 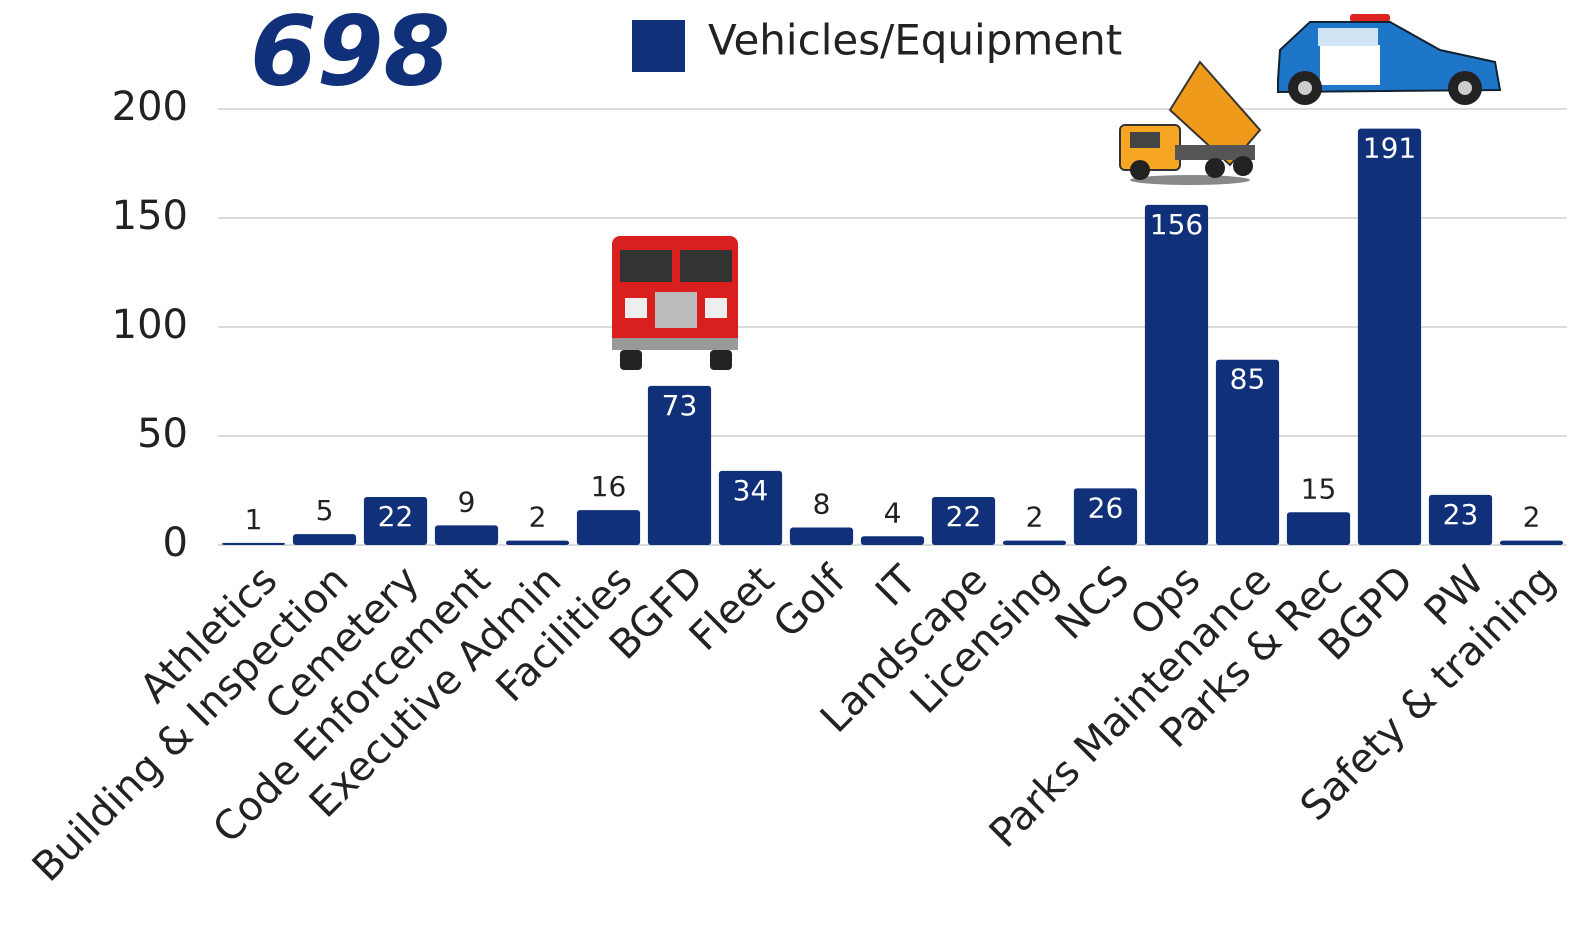 I want to click on police-car-icon, so click(x=1389, y=59).